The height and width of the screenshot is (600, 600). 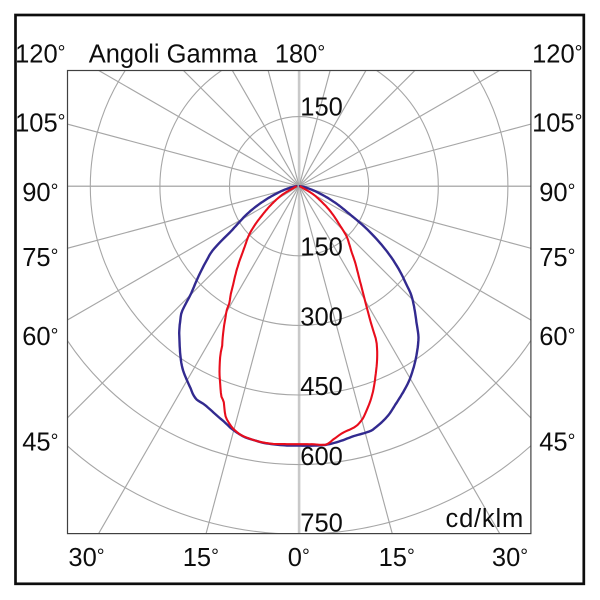 What do you see at coordinates (300, 54) in the screenshot?
I see `svg-text: 180°` at bounding box center [300, 54].